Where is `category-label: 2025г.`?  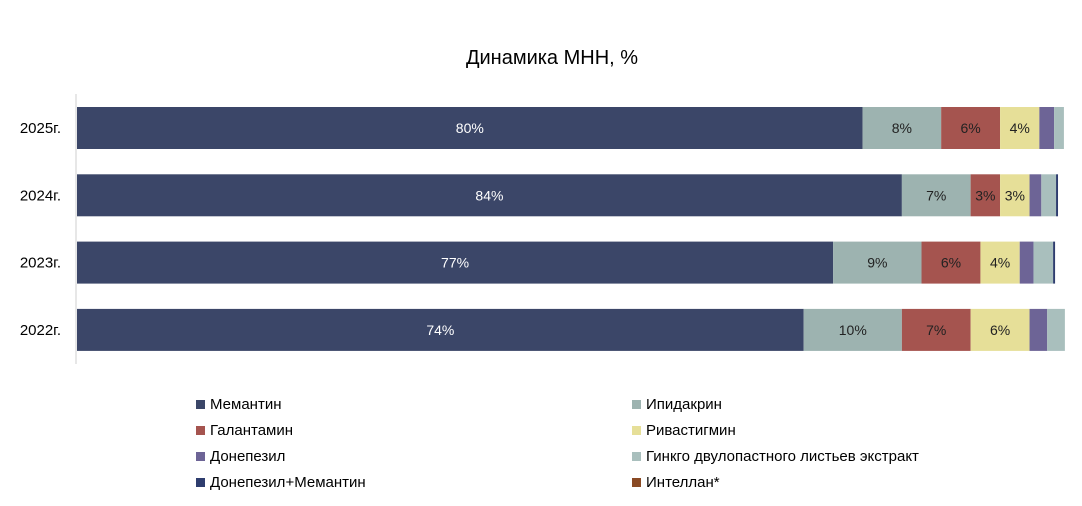 category-label: 2025г. is located at coordinates (40, 128).